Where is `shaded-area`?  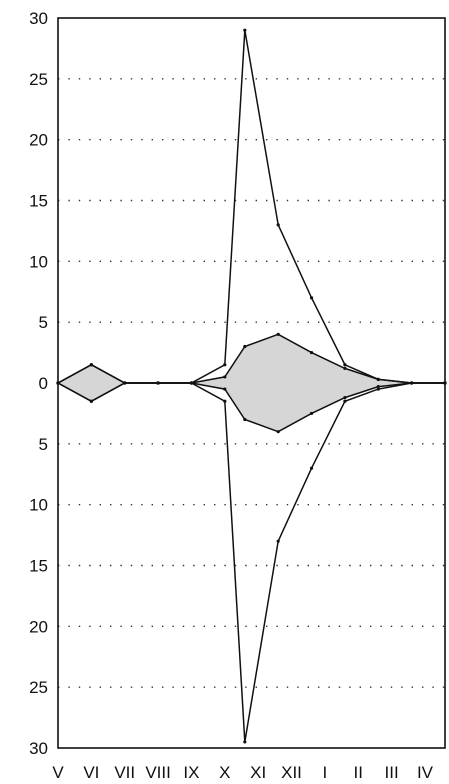
shaded-area is located at coordinates (251, 383).